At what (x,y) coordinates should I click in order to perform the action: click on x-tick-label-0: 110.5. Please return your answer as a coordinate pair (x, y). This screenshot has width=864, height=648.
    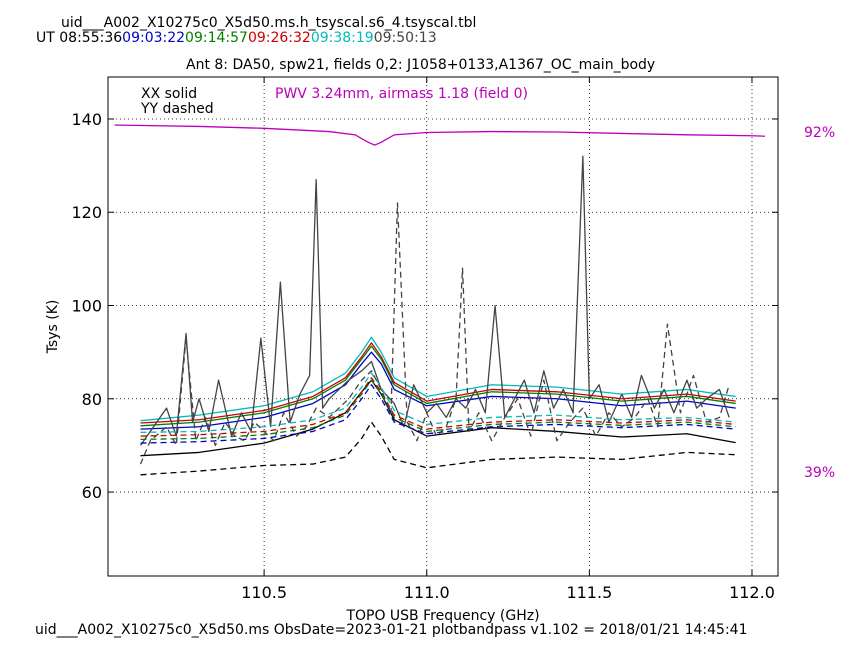
    Looking at the image, I should click on (264, 592).